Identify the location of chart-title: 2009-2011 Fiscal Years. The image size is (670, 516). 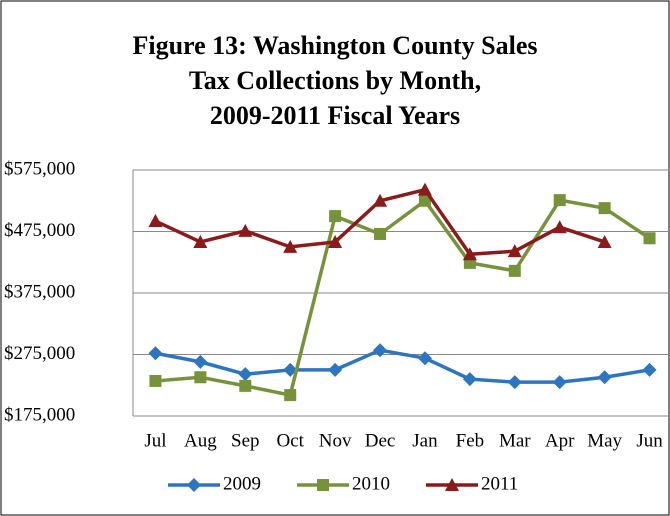
(335, 115).